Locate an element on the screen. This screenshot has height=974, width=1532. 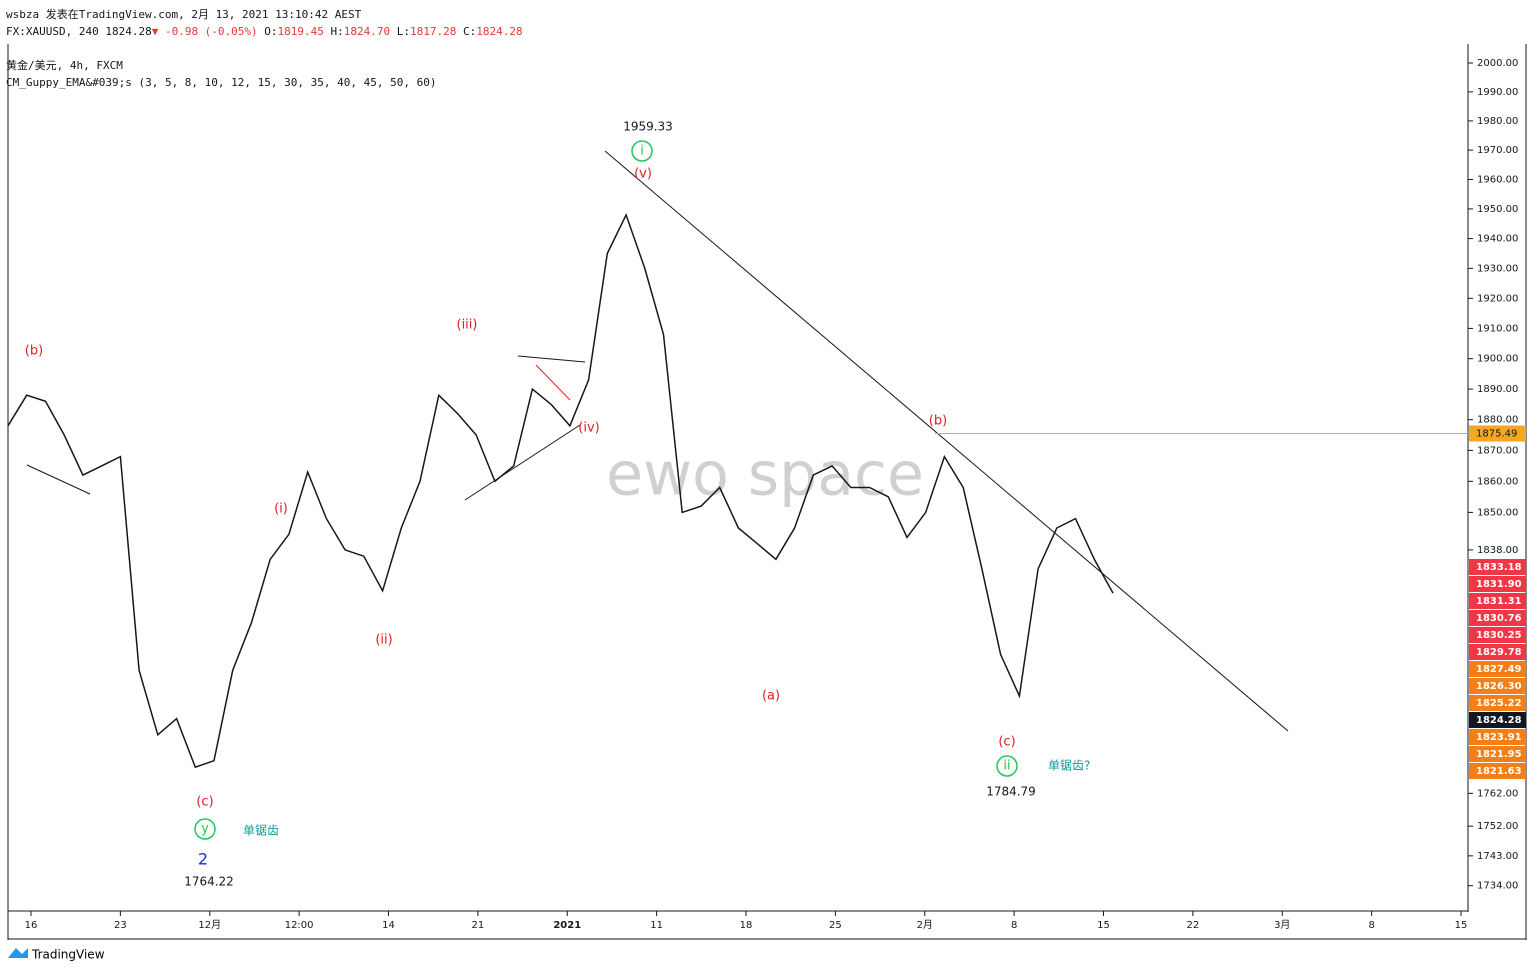
ohlc-value: 1824.70 is located at coordinates (367, 31).